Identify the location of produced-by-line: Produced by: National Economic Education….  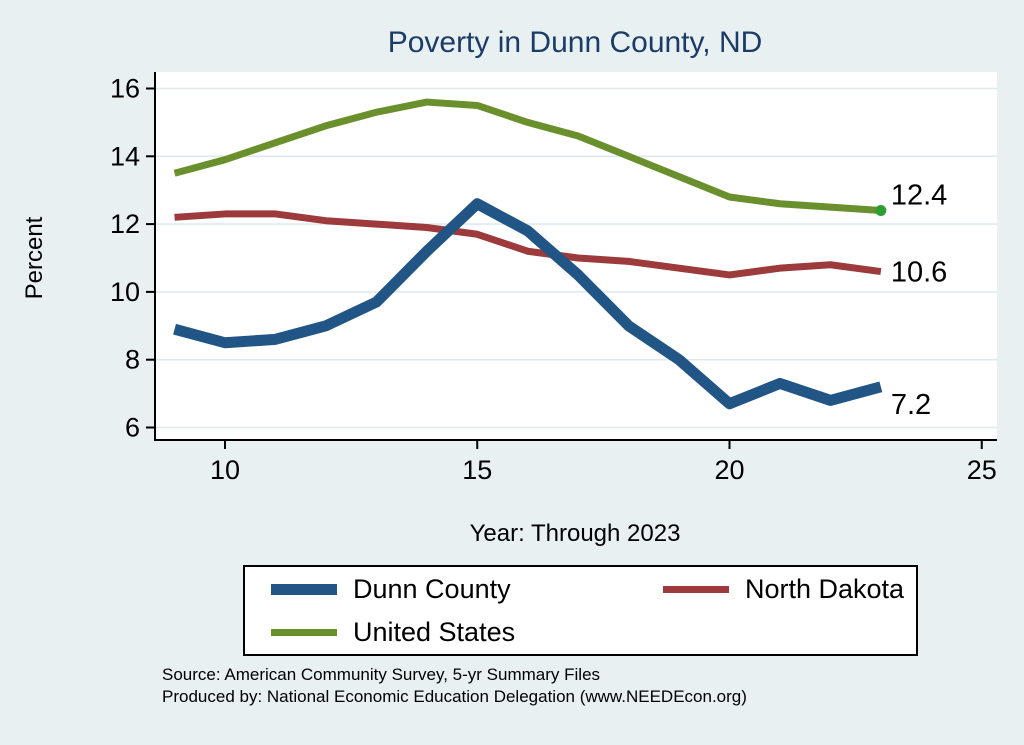
(454, 696).